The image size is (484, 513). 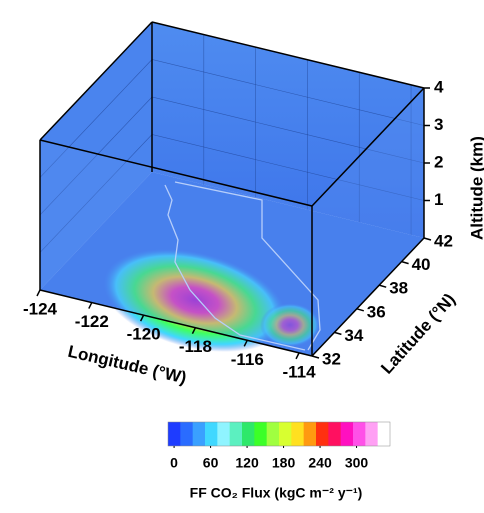 What do you see at coordinates (144, 334) in the screenshot?
I see `x-tick-label: -120` at bounding box center [144, 334].